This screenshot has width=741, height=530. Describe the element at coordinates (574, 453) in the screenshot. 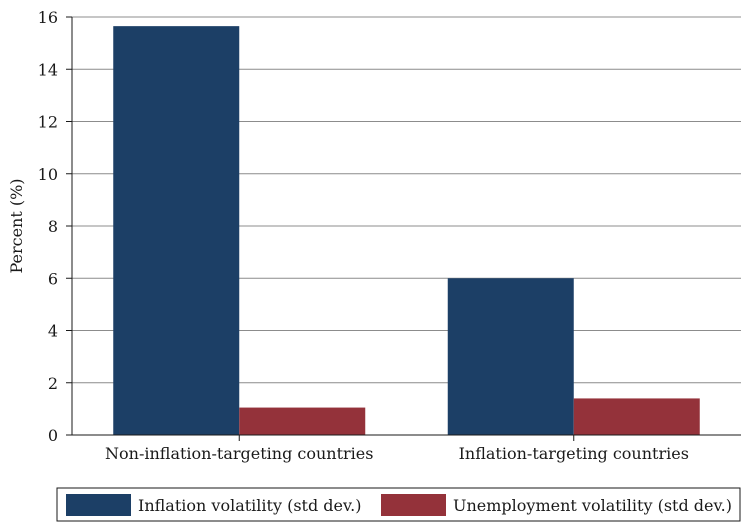

I see `x-category-label: Inflation-targeting countries` at that location.